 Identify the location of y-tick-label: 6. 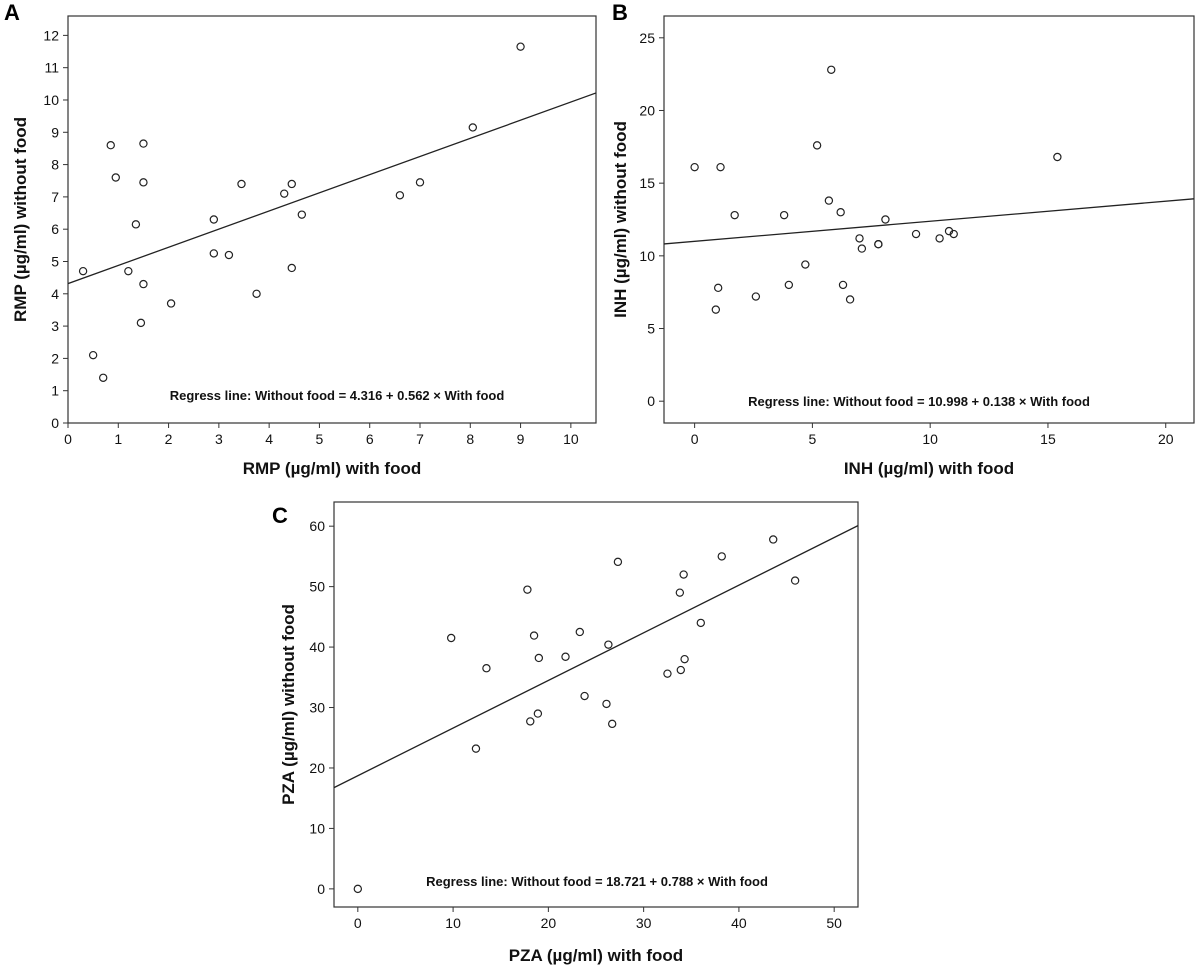
(55, 229).